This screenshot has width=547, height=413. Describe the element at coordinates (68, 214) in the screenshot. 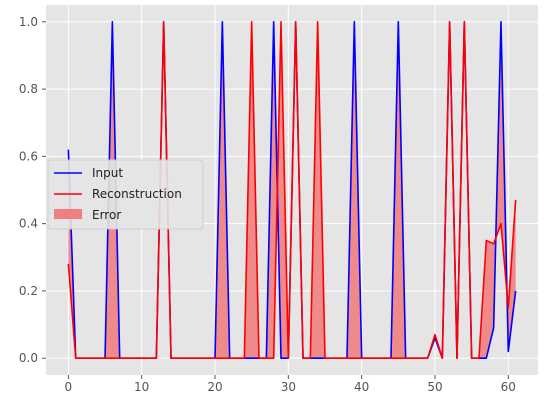

I see `legend-error-swatch` at that location.